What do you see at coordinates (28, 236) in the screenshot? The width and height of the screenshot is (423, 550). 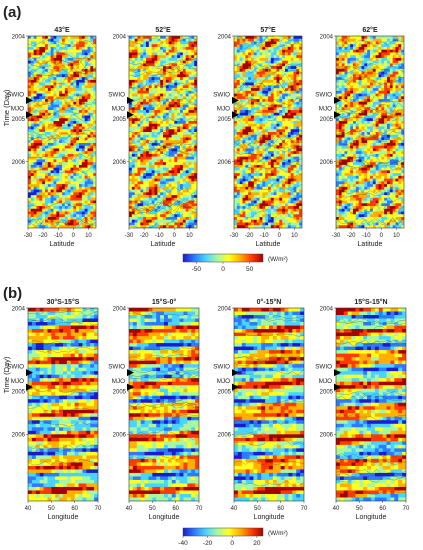 I see `panel-a-xtick-label: -30` at bounding box center [28, 236].